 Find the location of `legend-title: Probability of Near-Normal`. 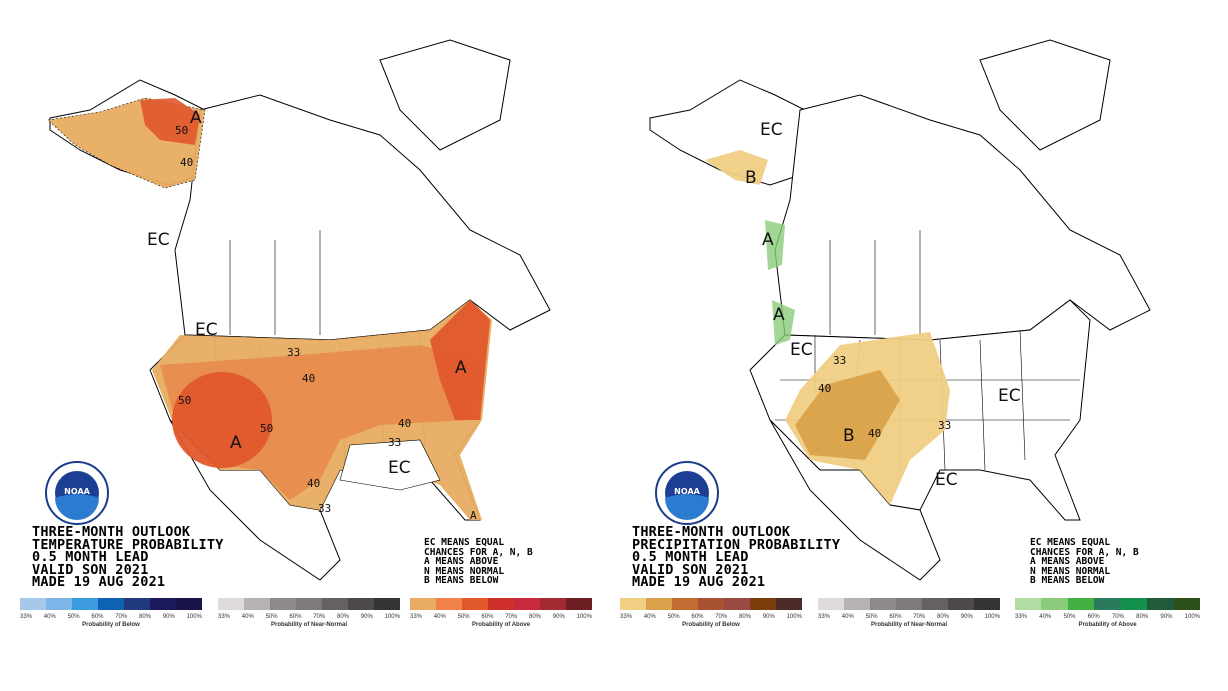

legend-title: Probability of Near-Normal is located at coordinates (908, 625).